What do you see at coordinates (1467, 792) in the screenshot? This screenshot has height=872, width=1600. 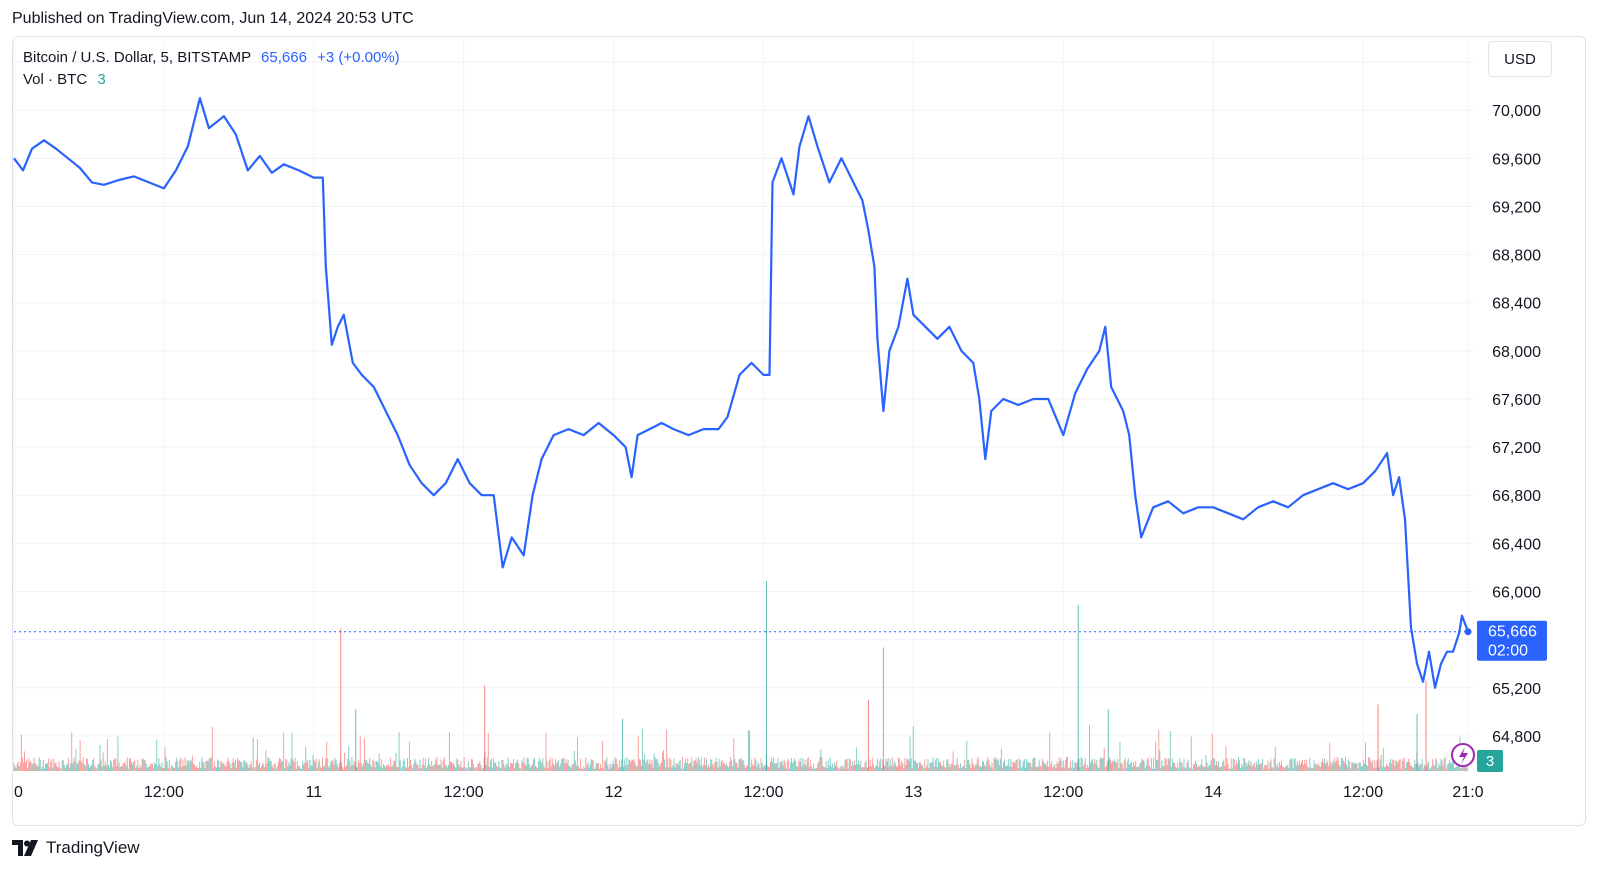 I see `x-tick-label: 21:0` at bounding box center [1467, 792].